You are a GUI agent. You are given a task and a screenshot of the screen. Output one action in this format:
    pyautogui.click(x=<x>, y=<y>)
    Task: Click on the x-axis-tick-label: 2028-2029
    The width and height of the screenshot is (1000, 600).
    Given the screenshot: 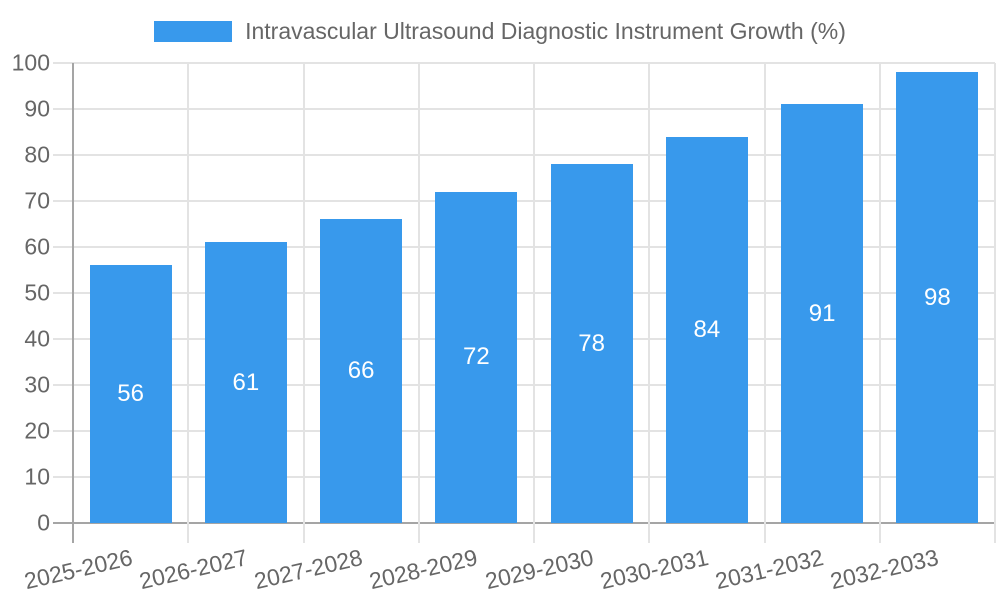 What is the action you would take?
    pyautogui.click(x=424, y=569)
    